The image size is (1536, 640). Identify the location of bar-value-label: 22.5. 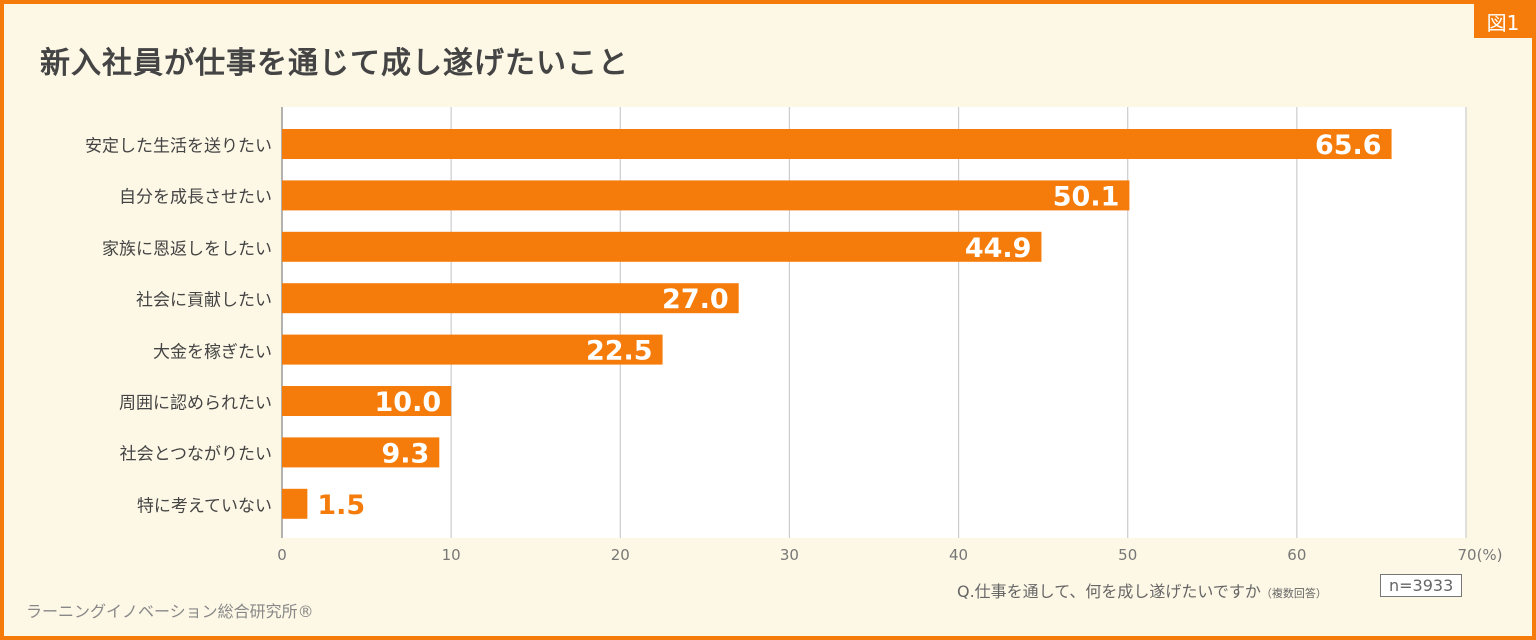
(619, 351).